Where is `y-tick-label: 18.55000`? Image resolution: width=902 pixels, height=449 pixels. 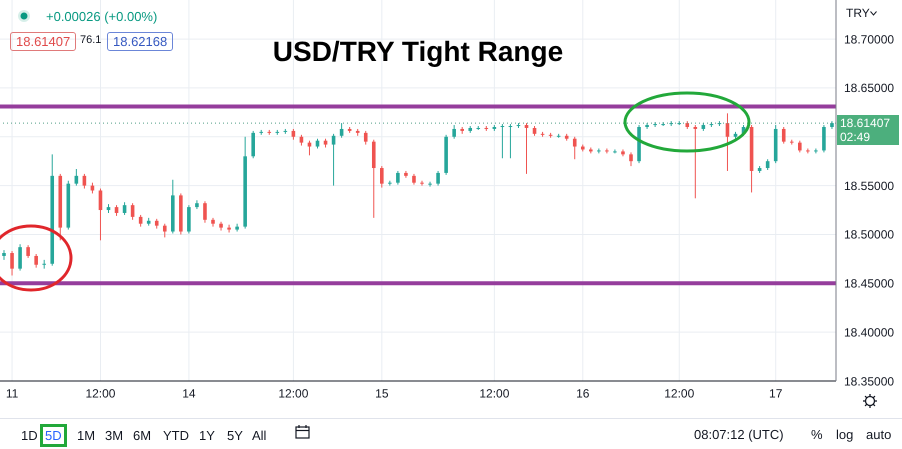 y-tick-label: 18.55000 is located at coordinates (869, 185).